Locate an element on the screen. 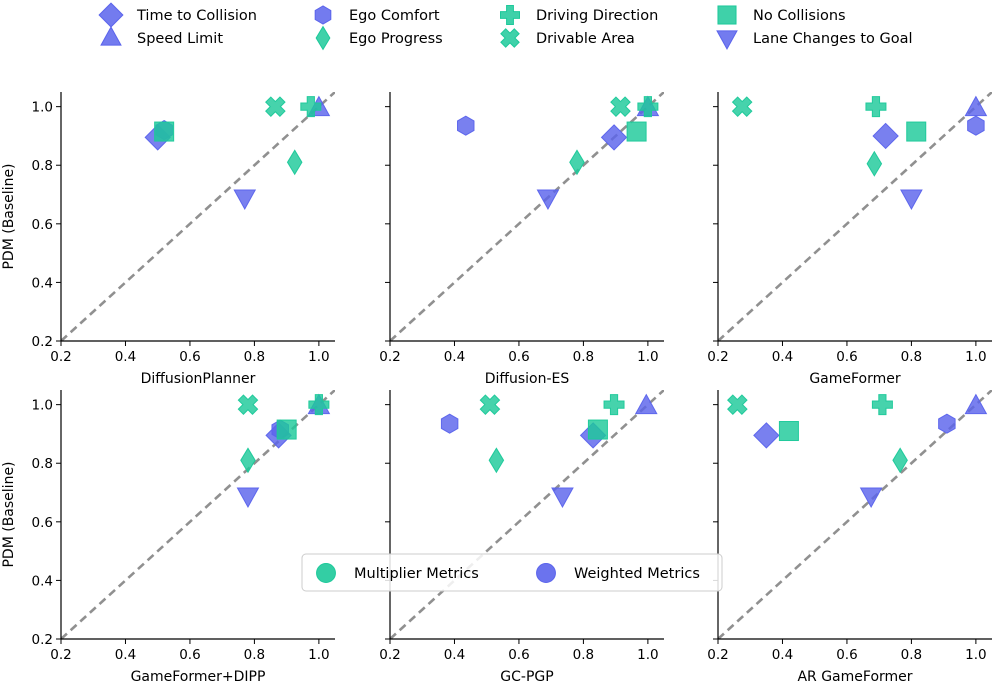 The image size is (997, 689). legend-label-speed-limit: Speed Limit is located at coordinates (180, 39).